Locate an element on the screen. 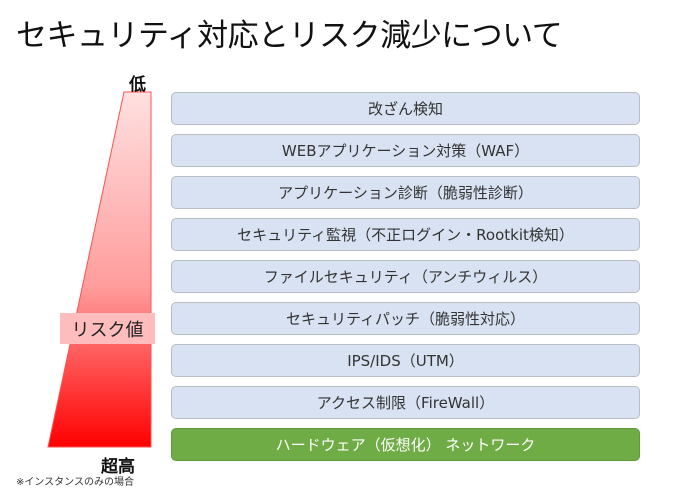 The image size is (680, 492). layer-security-patch: セキュリティパッチ（脆弱性対応） is located at coordinates (405, 318).